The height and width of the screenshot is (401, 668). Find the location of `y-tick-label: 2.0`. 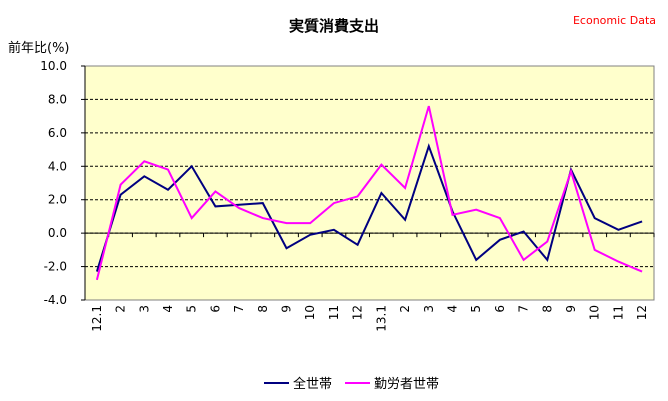

y-tick-label: 2.0 is located at coordinates (57, 200).